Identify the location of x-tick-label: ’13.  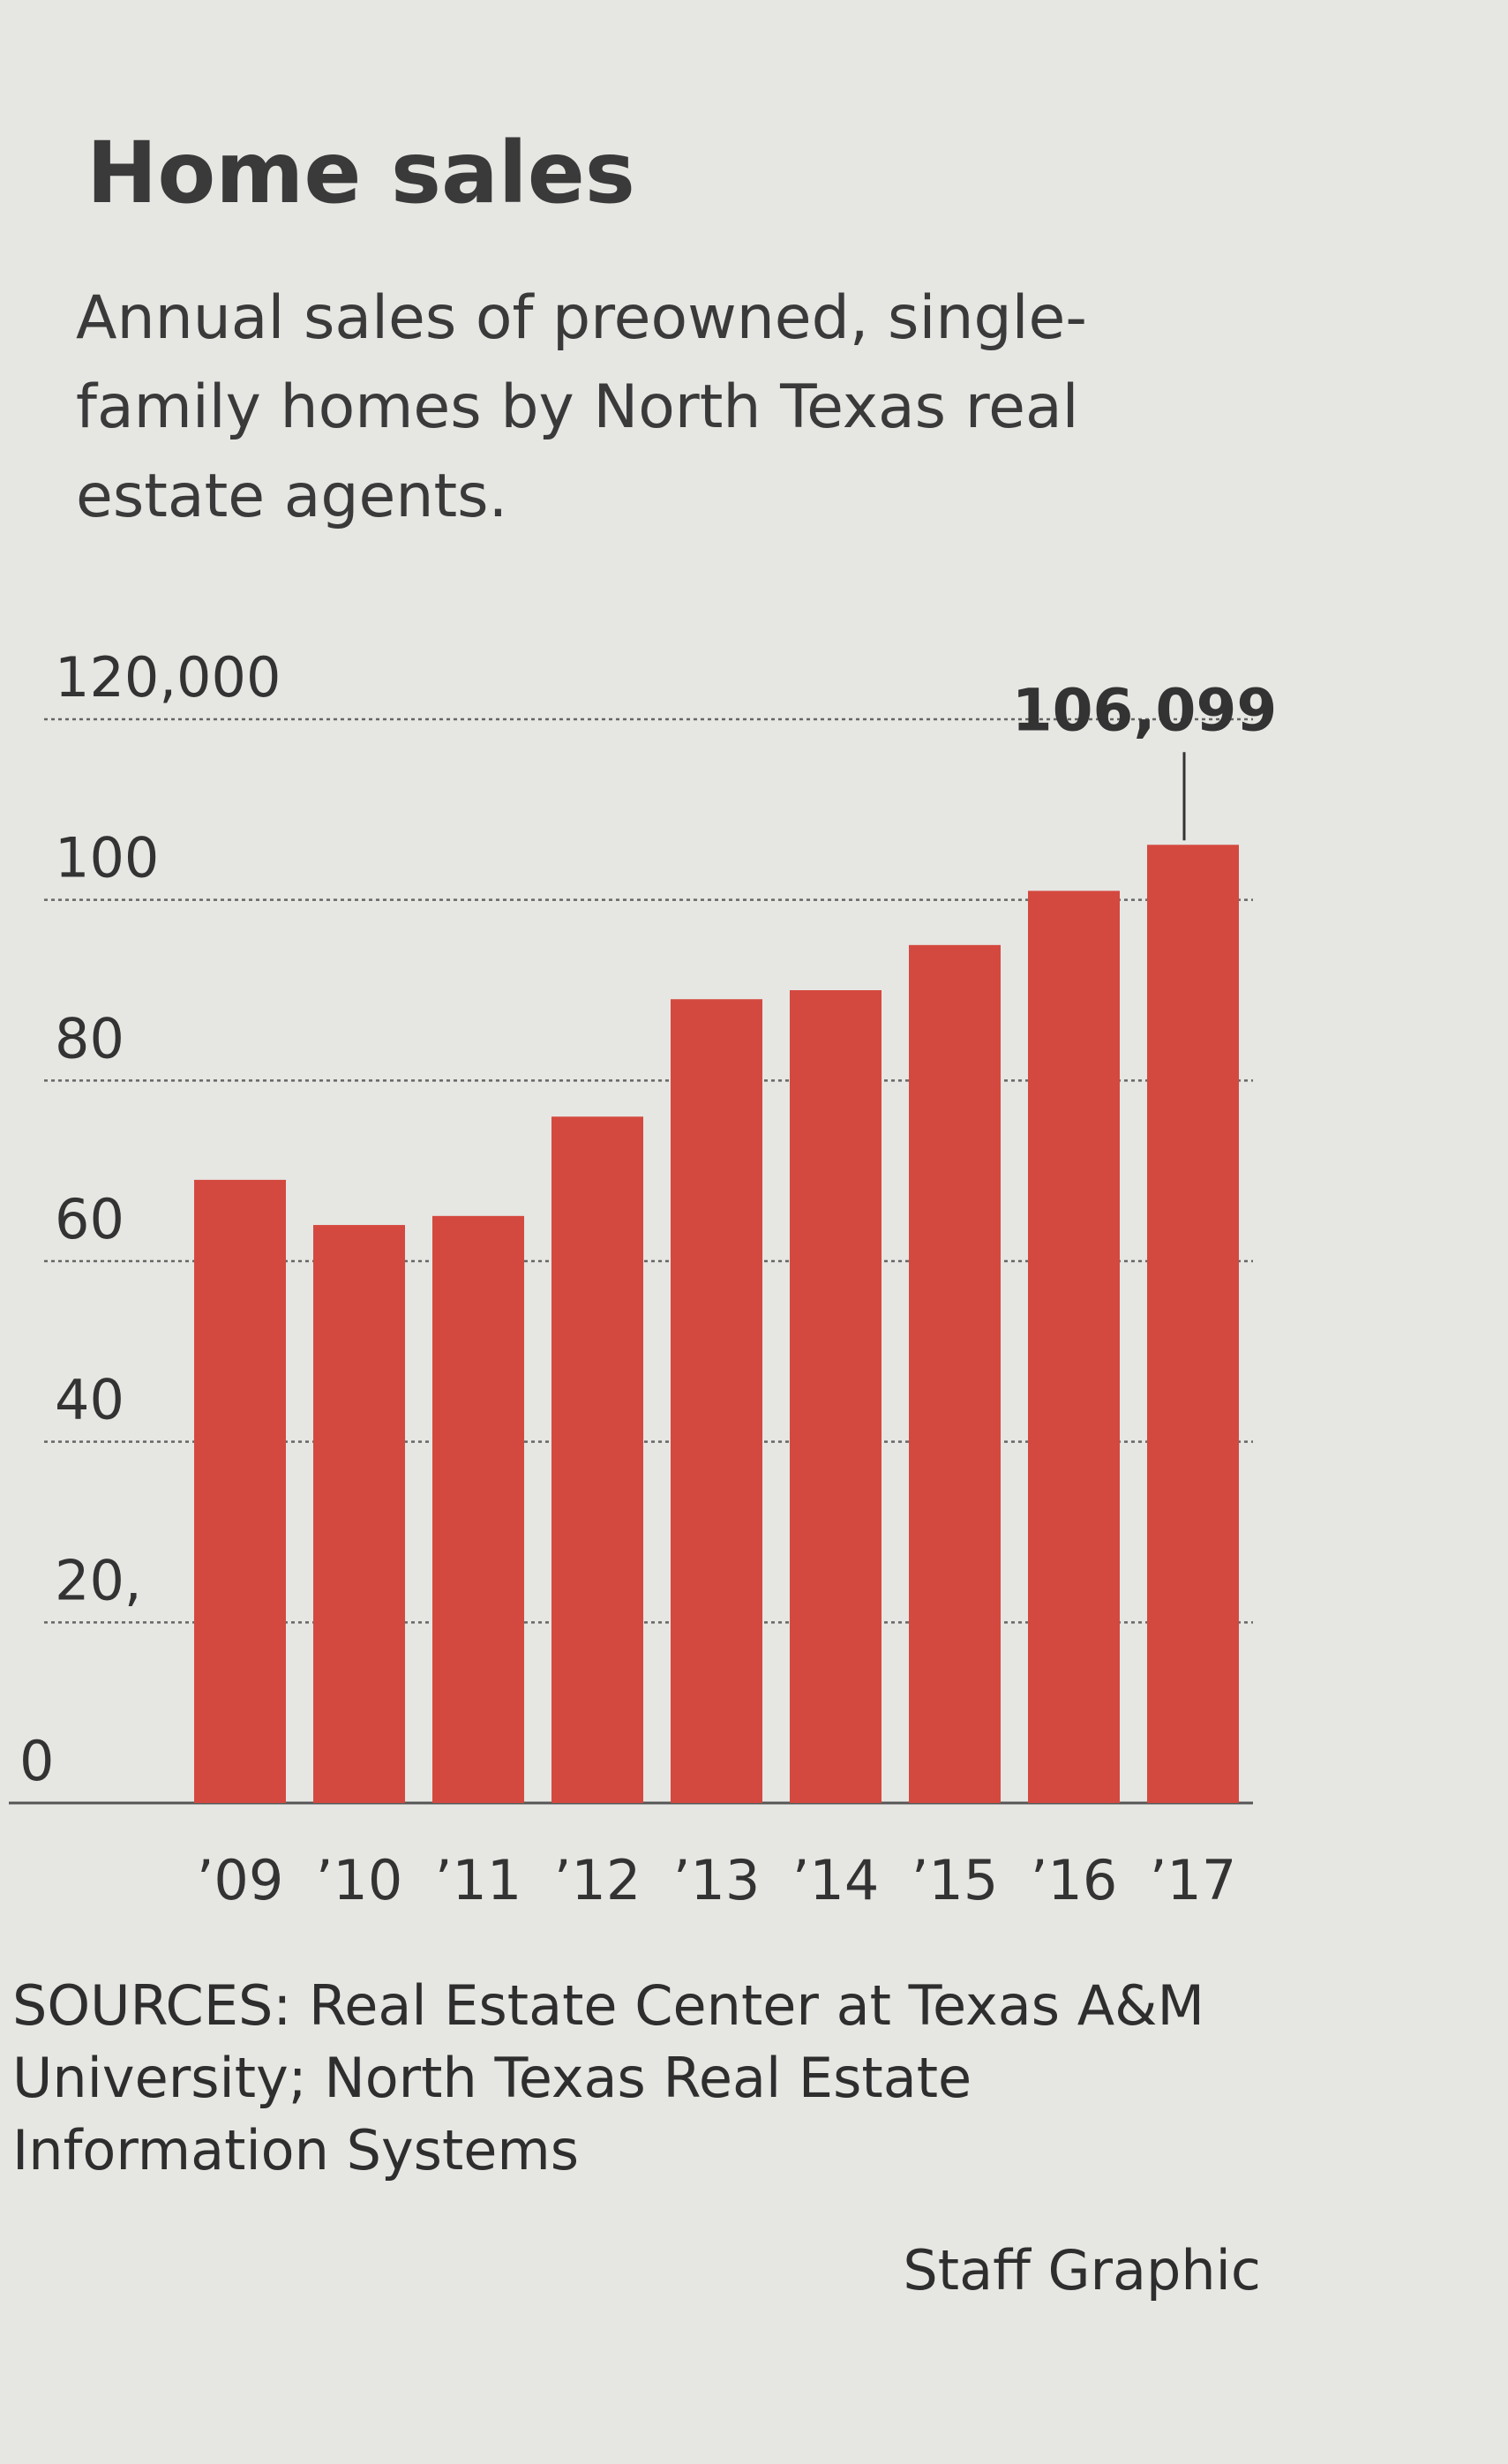
(717, 1880).